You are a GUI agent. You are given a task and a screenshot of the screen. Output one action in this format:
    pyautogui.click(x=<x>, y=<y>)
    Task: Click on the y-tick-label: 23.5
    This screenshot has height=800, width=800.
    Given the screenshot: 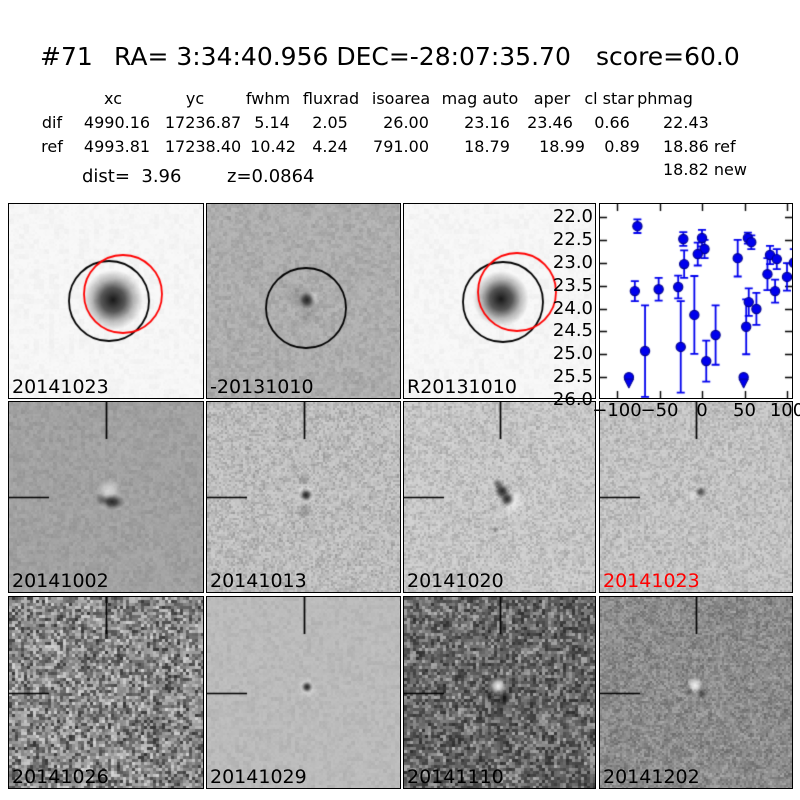 What is the action you would take?
    pyautogui.click(x=572, y=285)
    